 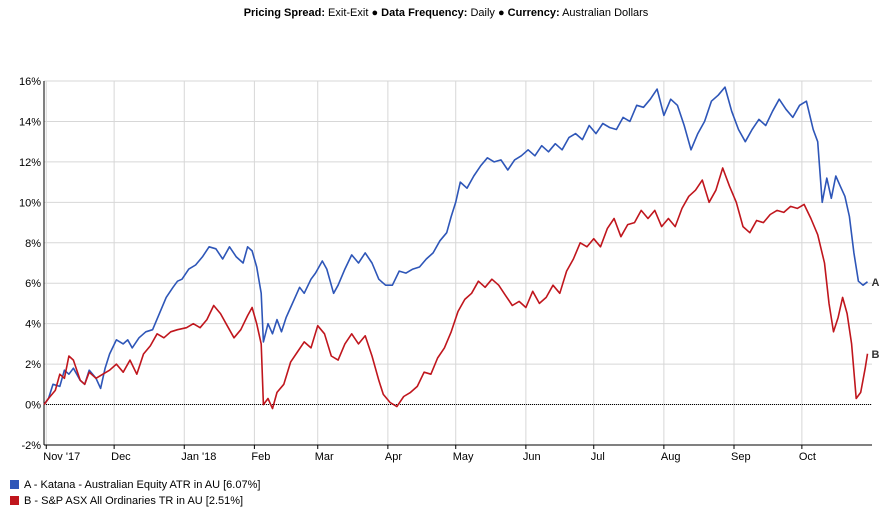 I want to click on y-tick-label: 0%, so click(x=33, y=406).